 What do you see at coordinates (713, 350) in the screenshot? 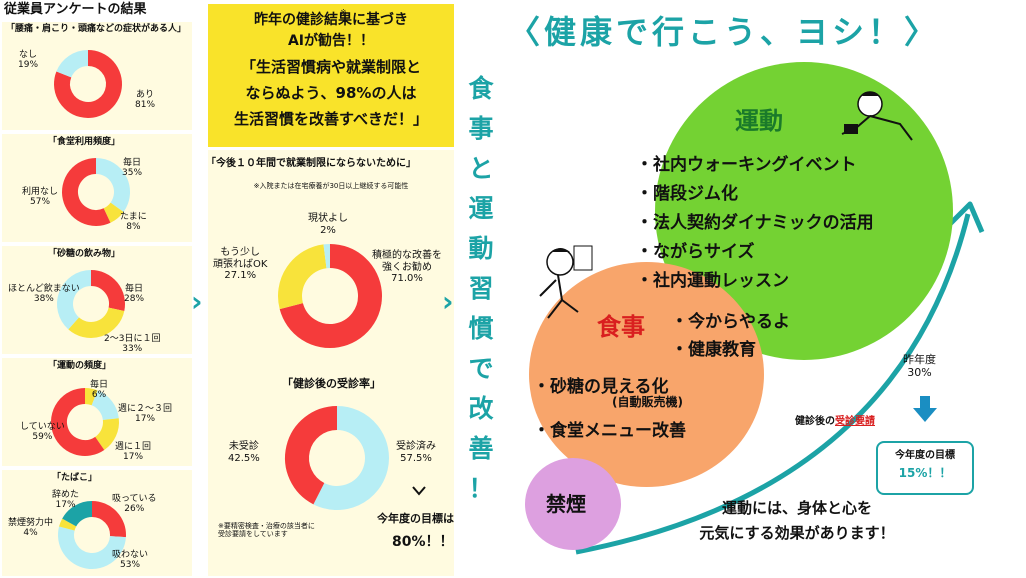
I see `food-item: ・健康教育` at bounding box center [713, 350].